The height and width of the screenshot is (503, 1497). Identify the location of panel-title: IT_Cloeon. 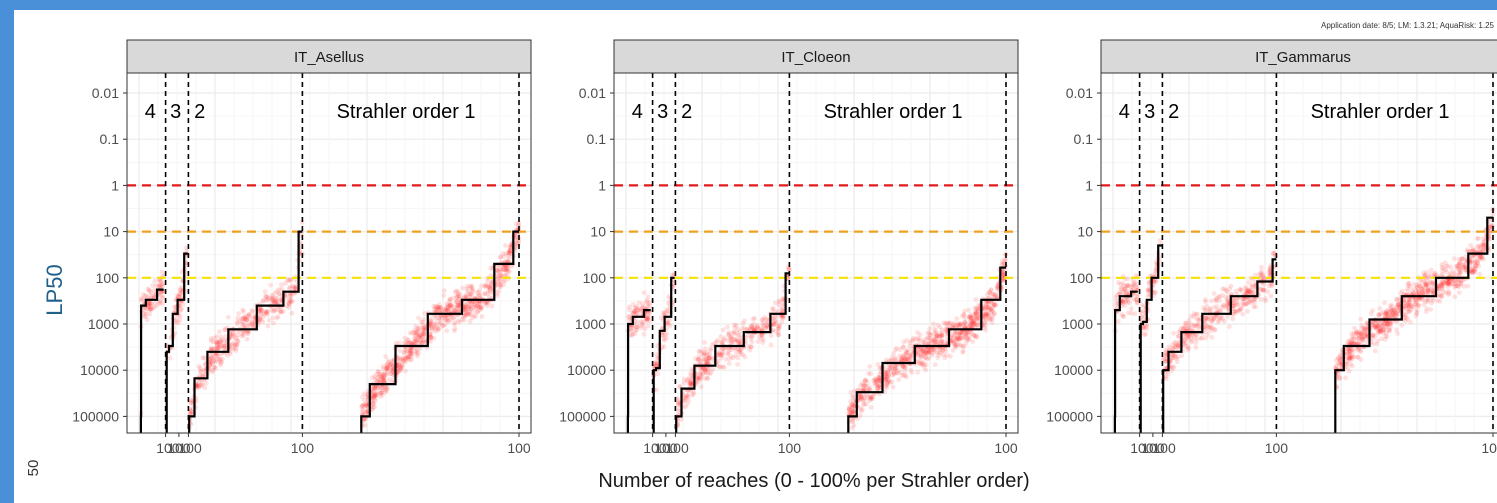
(815, 57).